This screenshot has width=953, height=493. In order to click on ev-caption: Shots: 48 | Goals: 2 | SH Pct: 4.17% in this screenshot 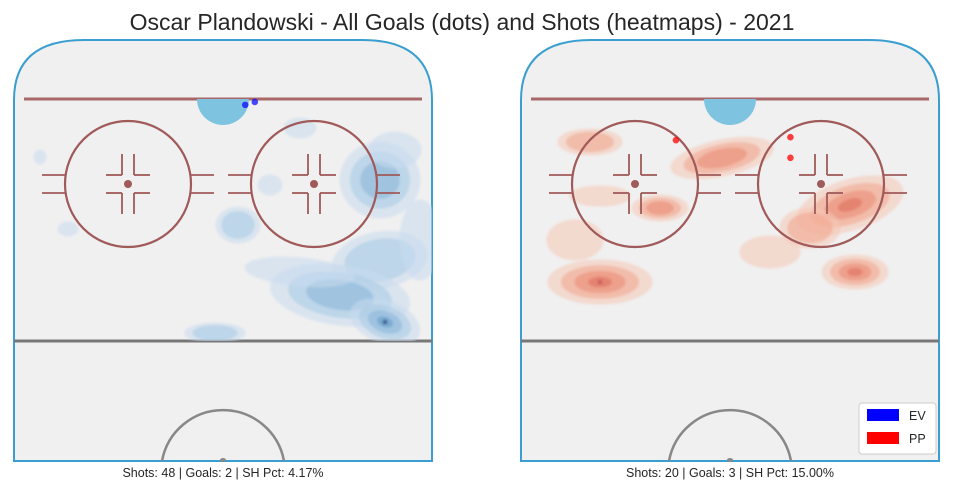, I will do `click(222, 473)`.